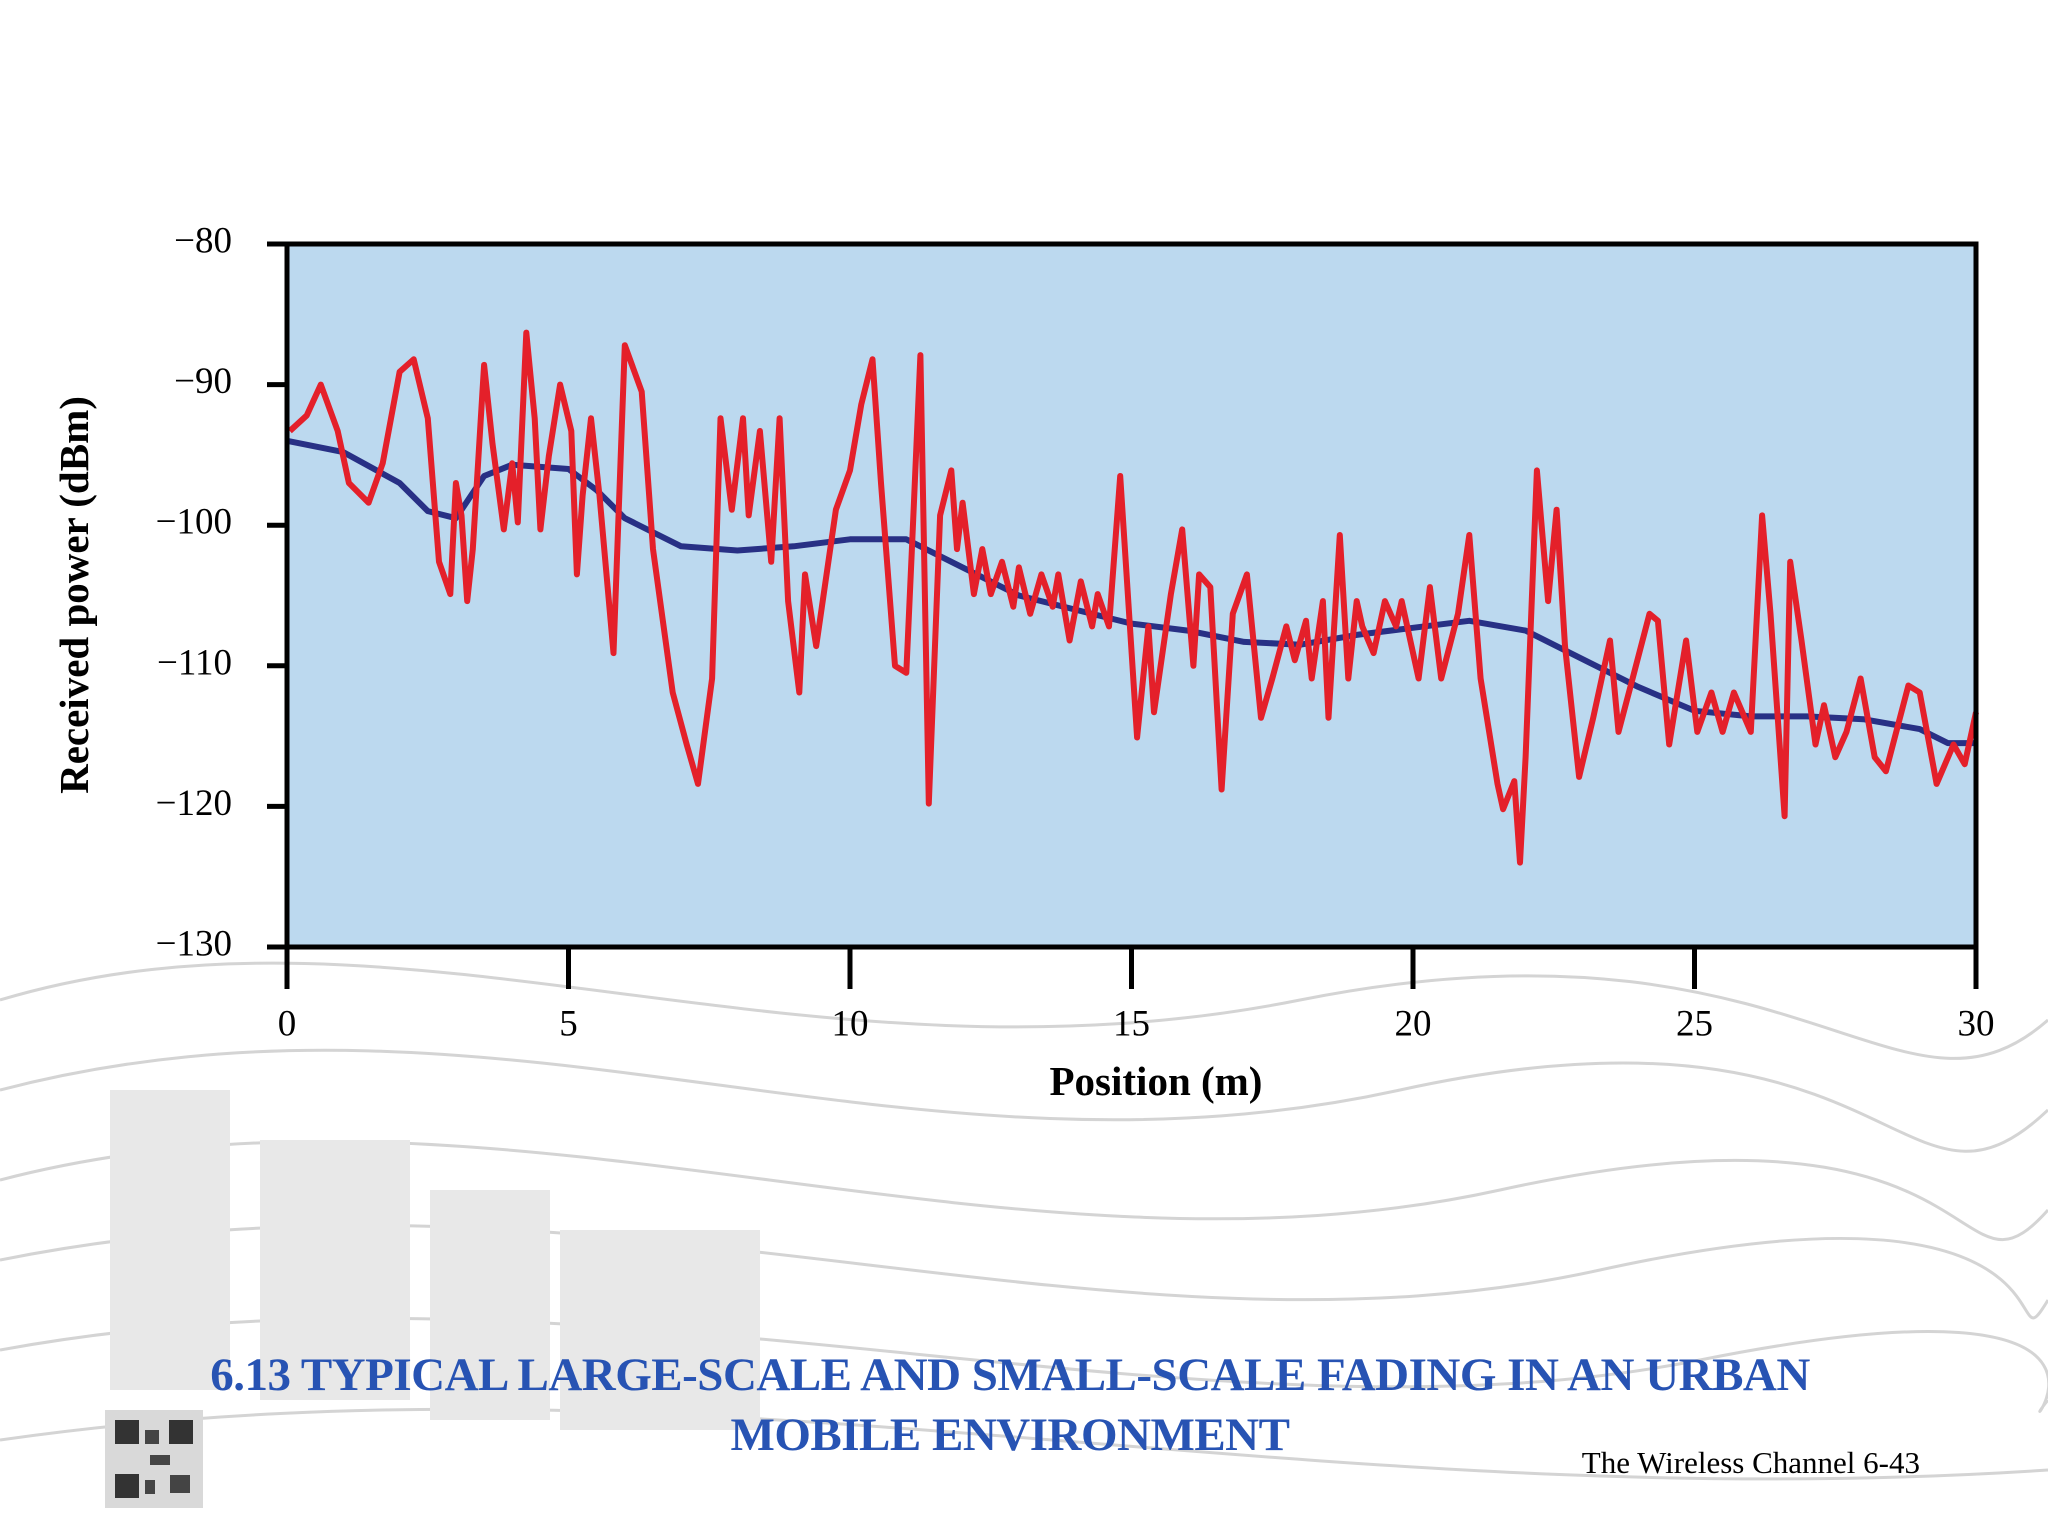  Describe the element at coordinates (1750, 1462) in the screenshot. I see `slide-footer: The Wireless Channel 6-43` at that location.